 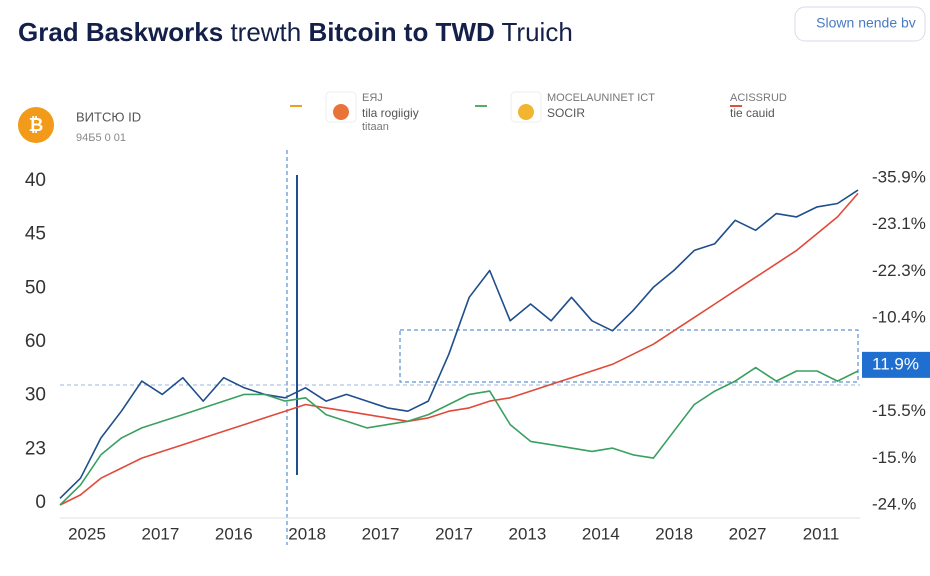 What do you see at coordinates (35, 287) in the screenshot?
I see `y-tick-label: 50` at bounding box center [35, 287].